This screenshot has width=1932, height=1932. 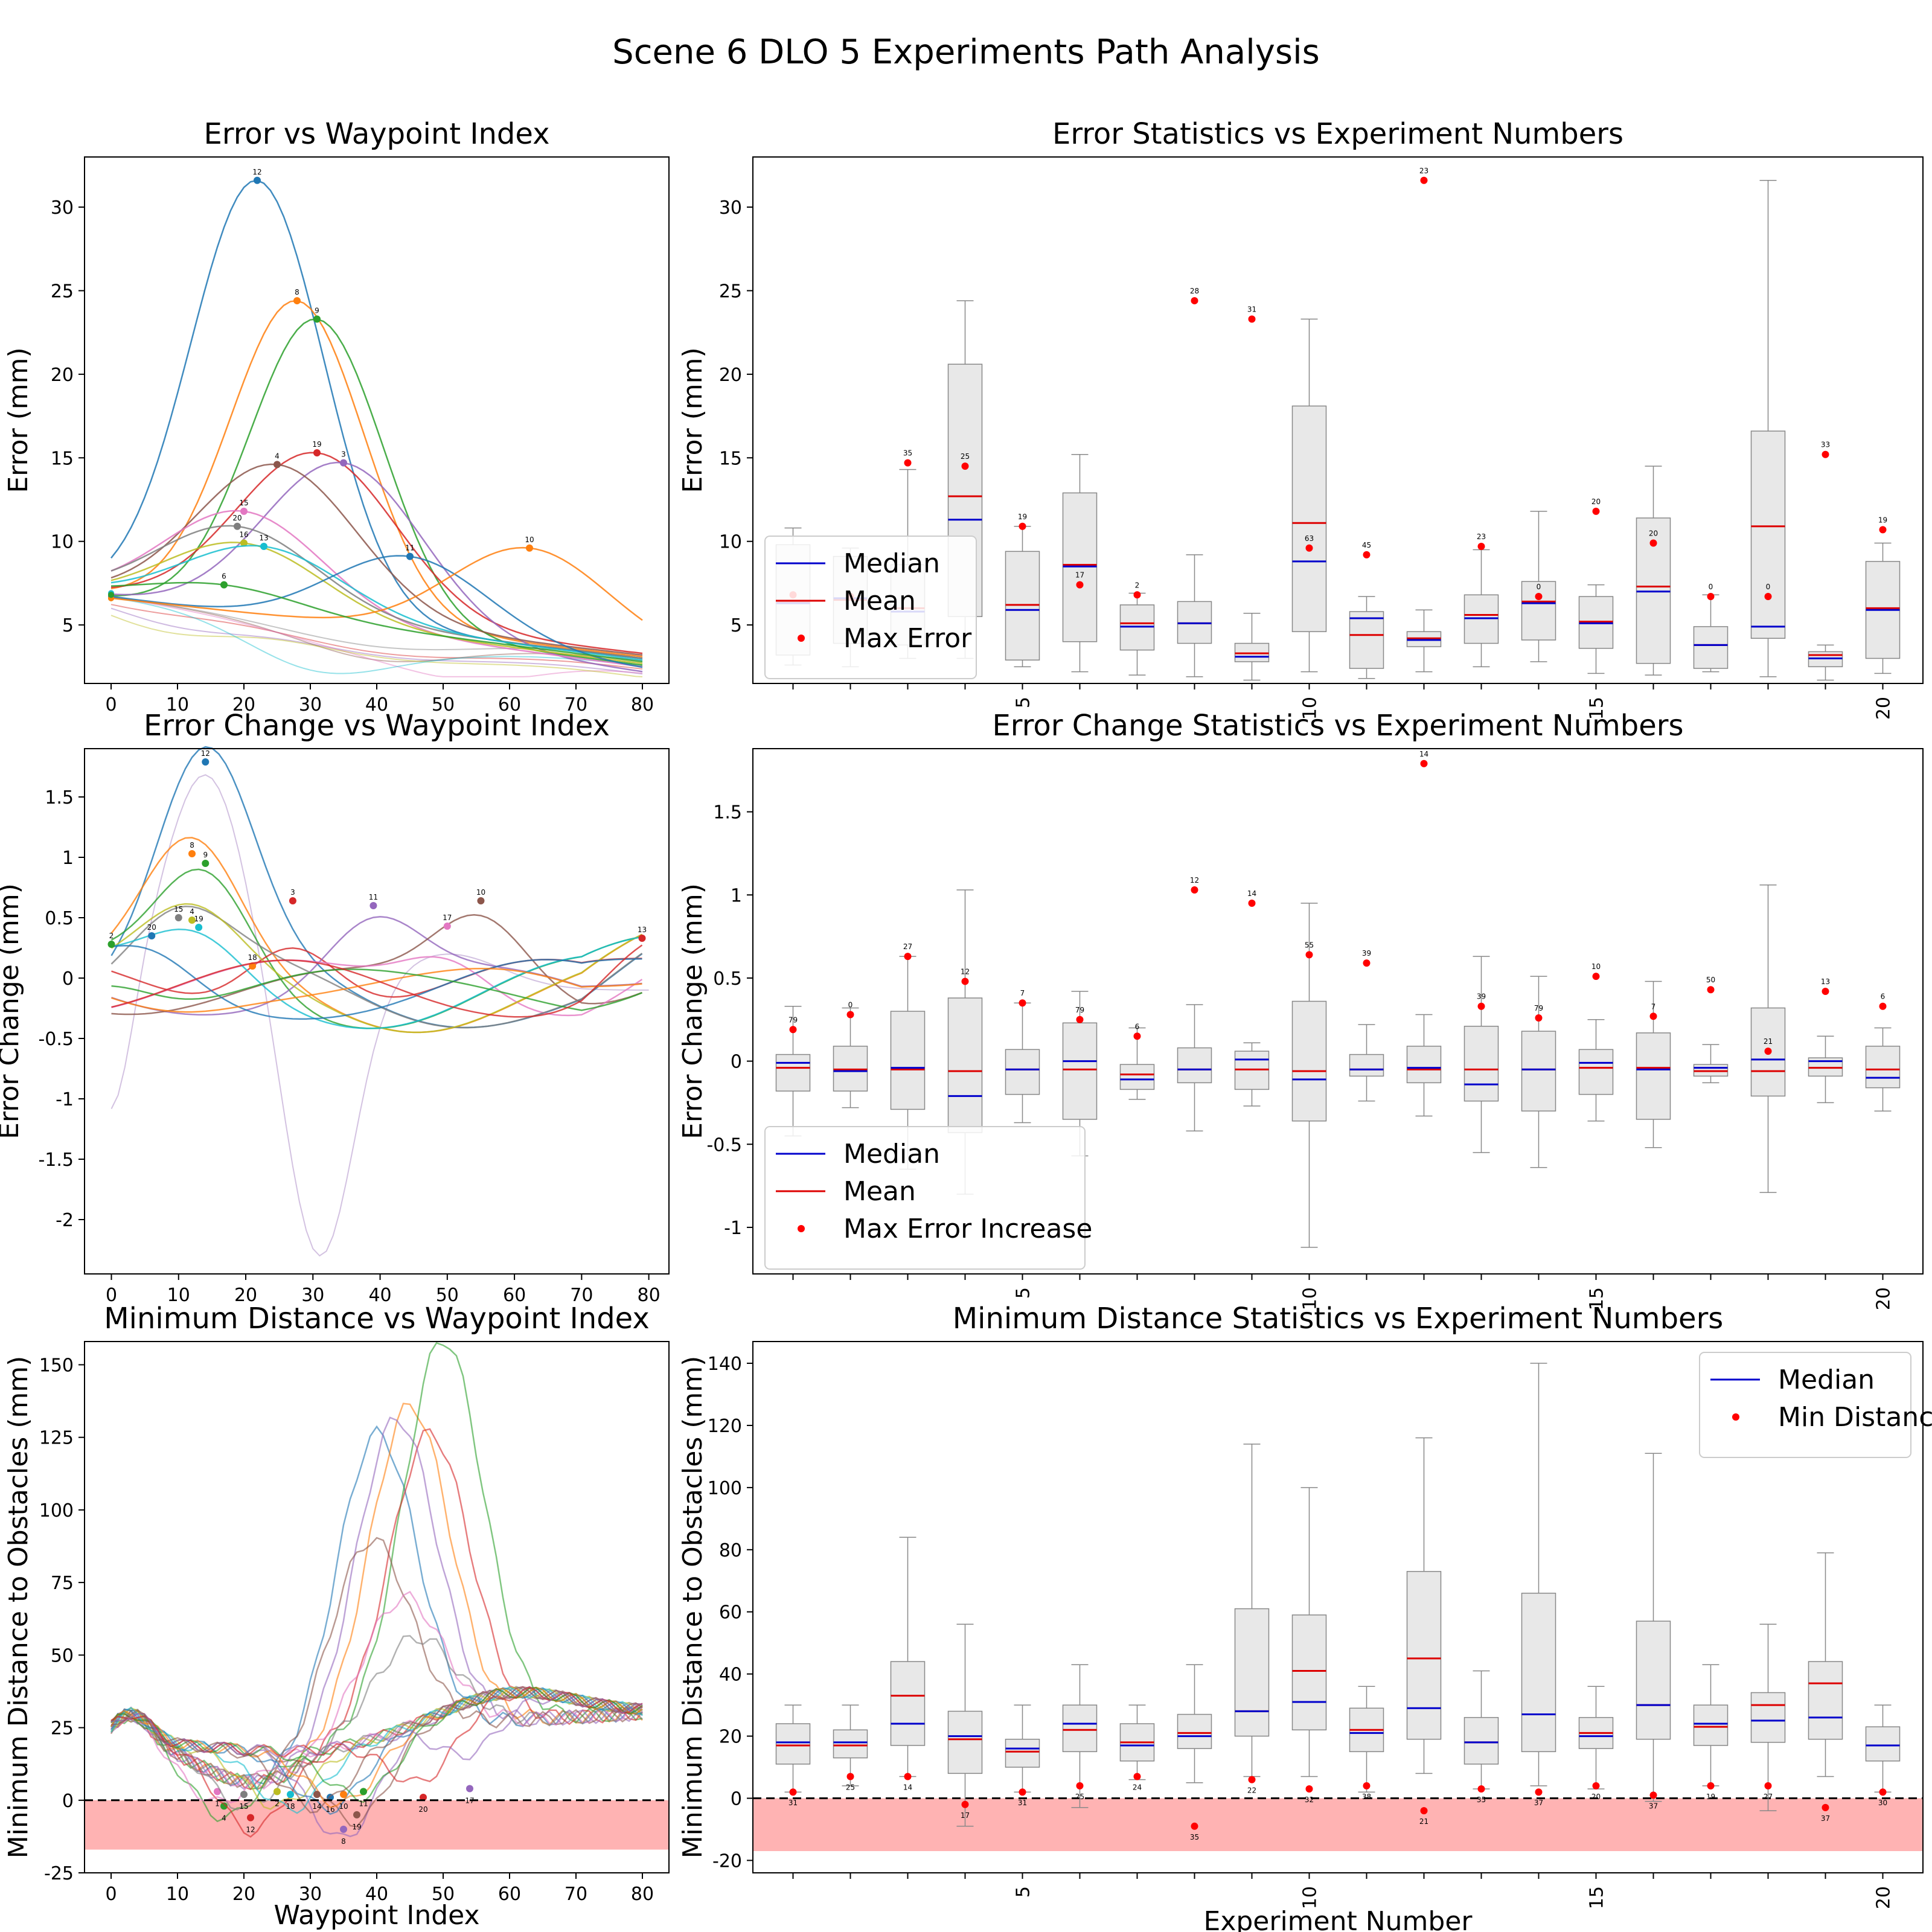 What do you see at coordinates (851, 1787) in the screenshot?
I see `marker-label: 25` at bounding box center [851, 1787].